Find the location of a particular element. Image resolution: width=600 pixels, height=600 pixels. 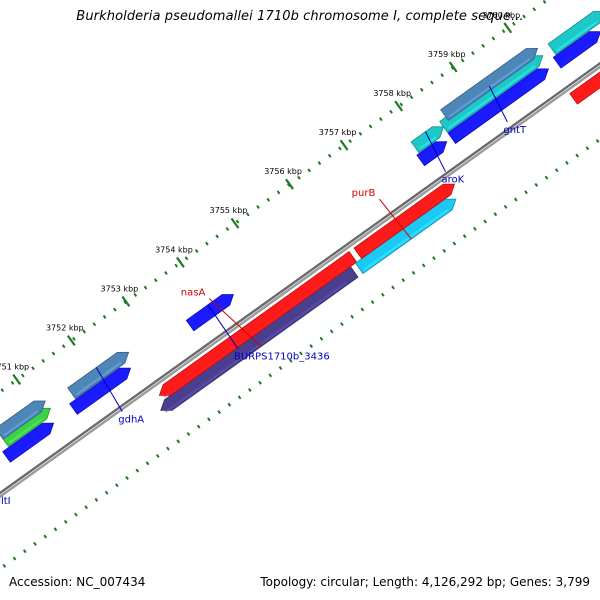

tick-label: 3755 kbp is located at coordinates (229, 210).